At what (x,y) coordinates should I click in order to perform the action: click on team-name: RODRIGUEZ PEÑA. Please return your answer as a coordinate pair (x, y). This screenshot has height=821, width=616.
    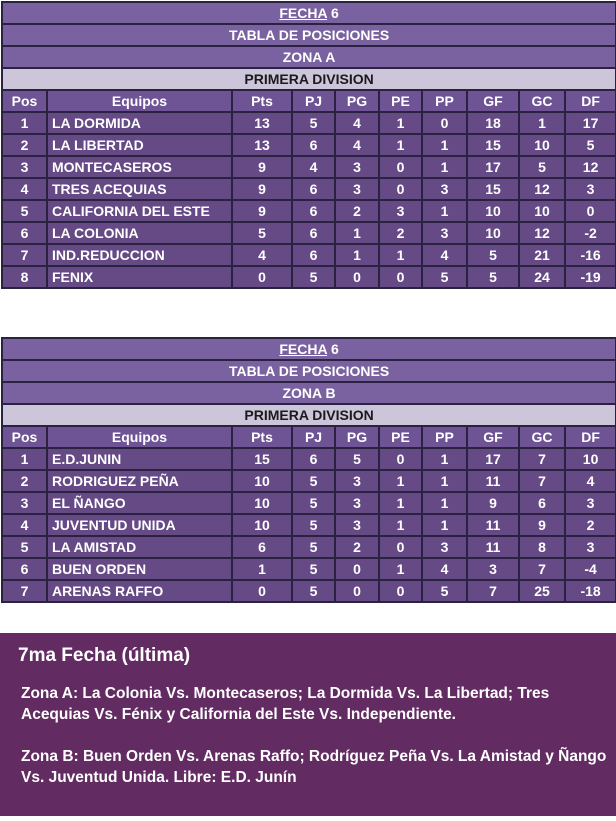
    Looking at the image, I should click on (139, 481).